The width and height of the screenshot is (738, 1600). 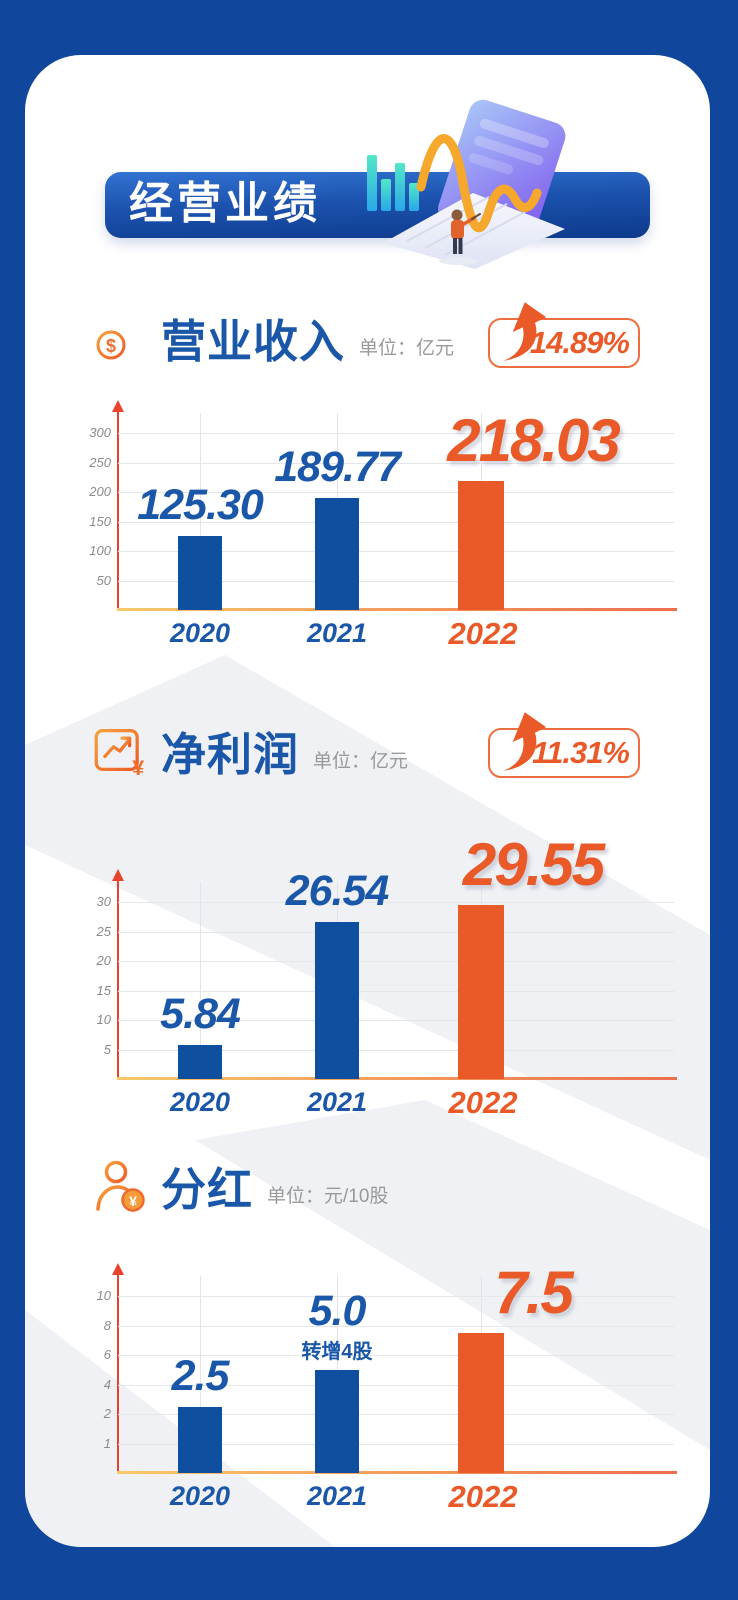 I want to click on y-tick-label: 4, so click(x=107, y=1384).